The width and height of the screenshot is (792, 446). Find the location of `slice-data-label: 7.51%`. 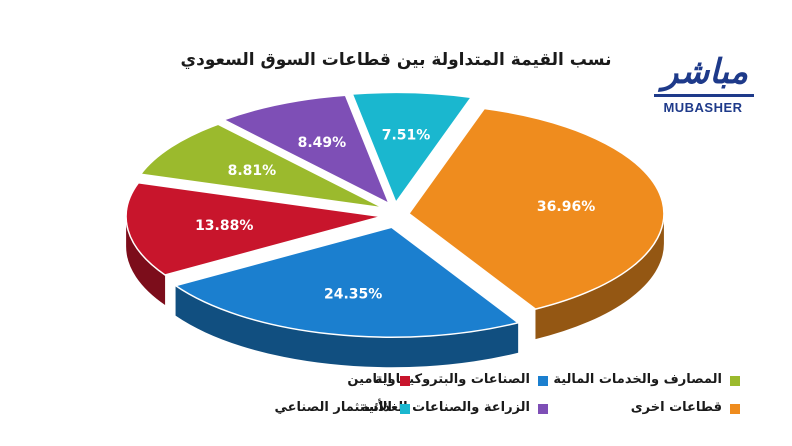

slice-data-label: 7.51% is located at coordinates (406, 135).